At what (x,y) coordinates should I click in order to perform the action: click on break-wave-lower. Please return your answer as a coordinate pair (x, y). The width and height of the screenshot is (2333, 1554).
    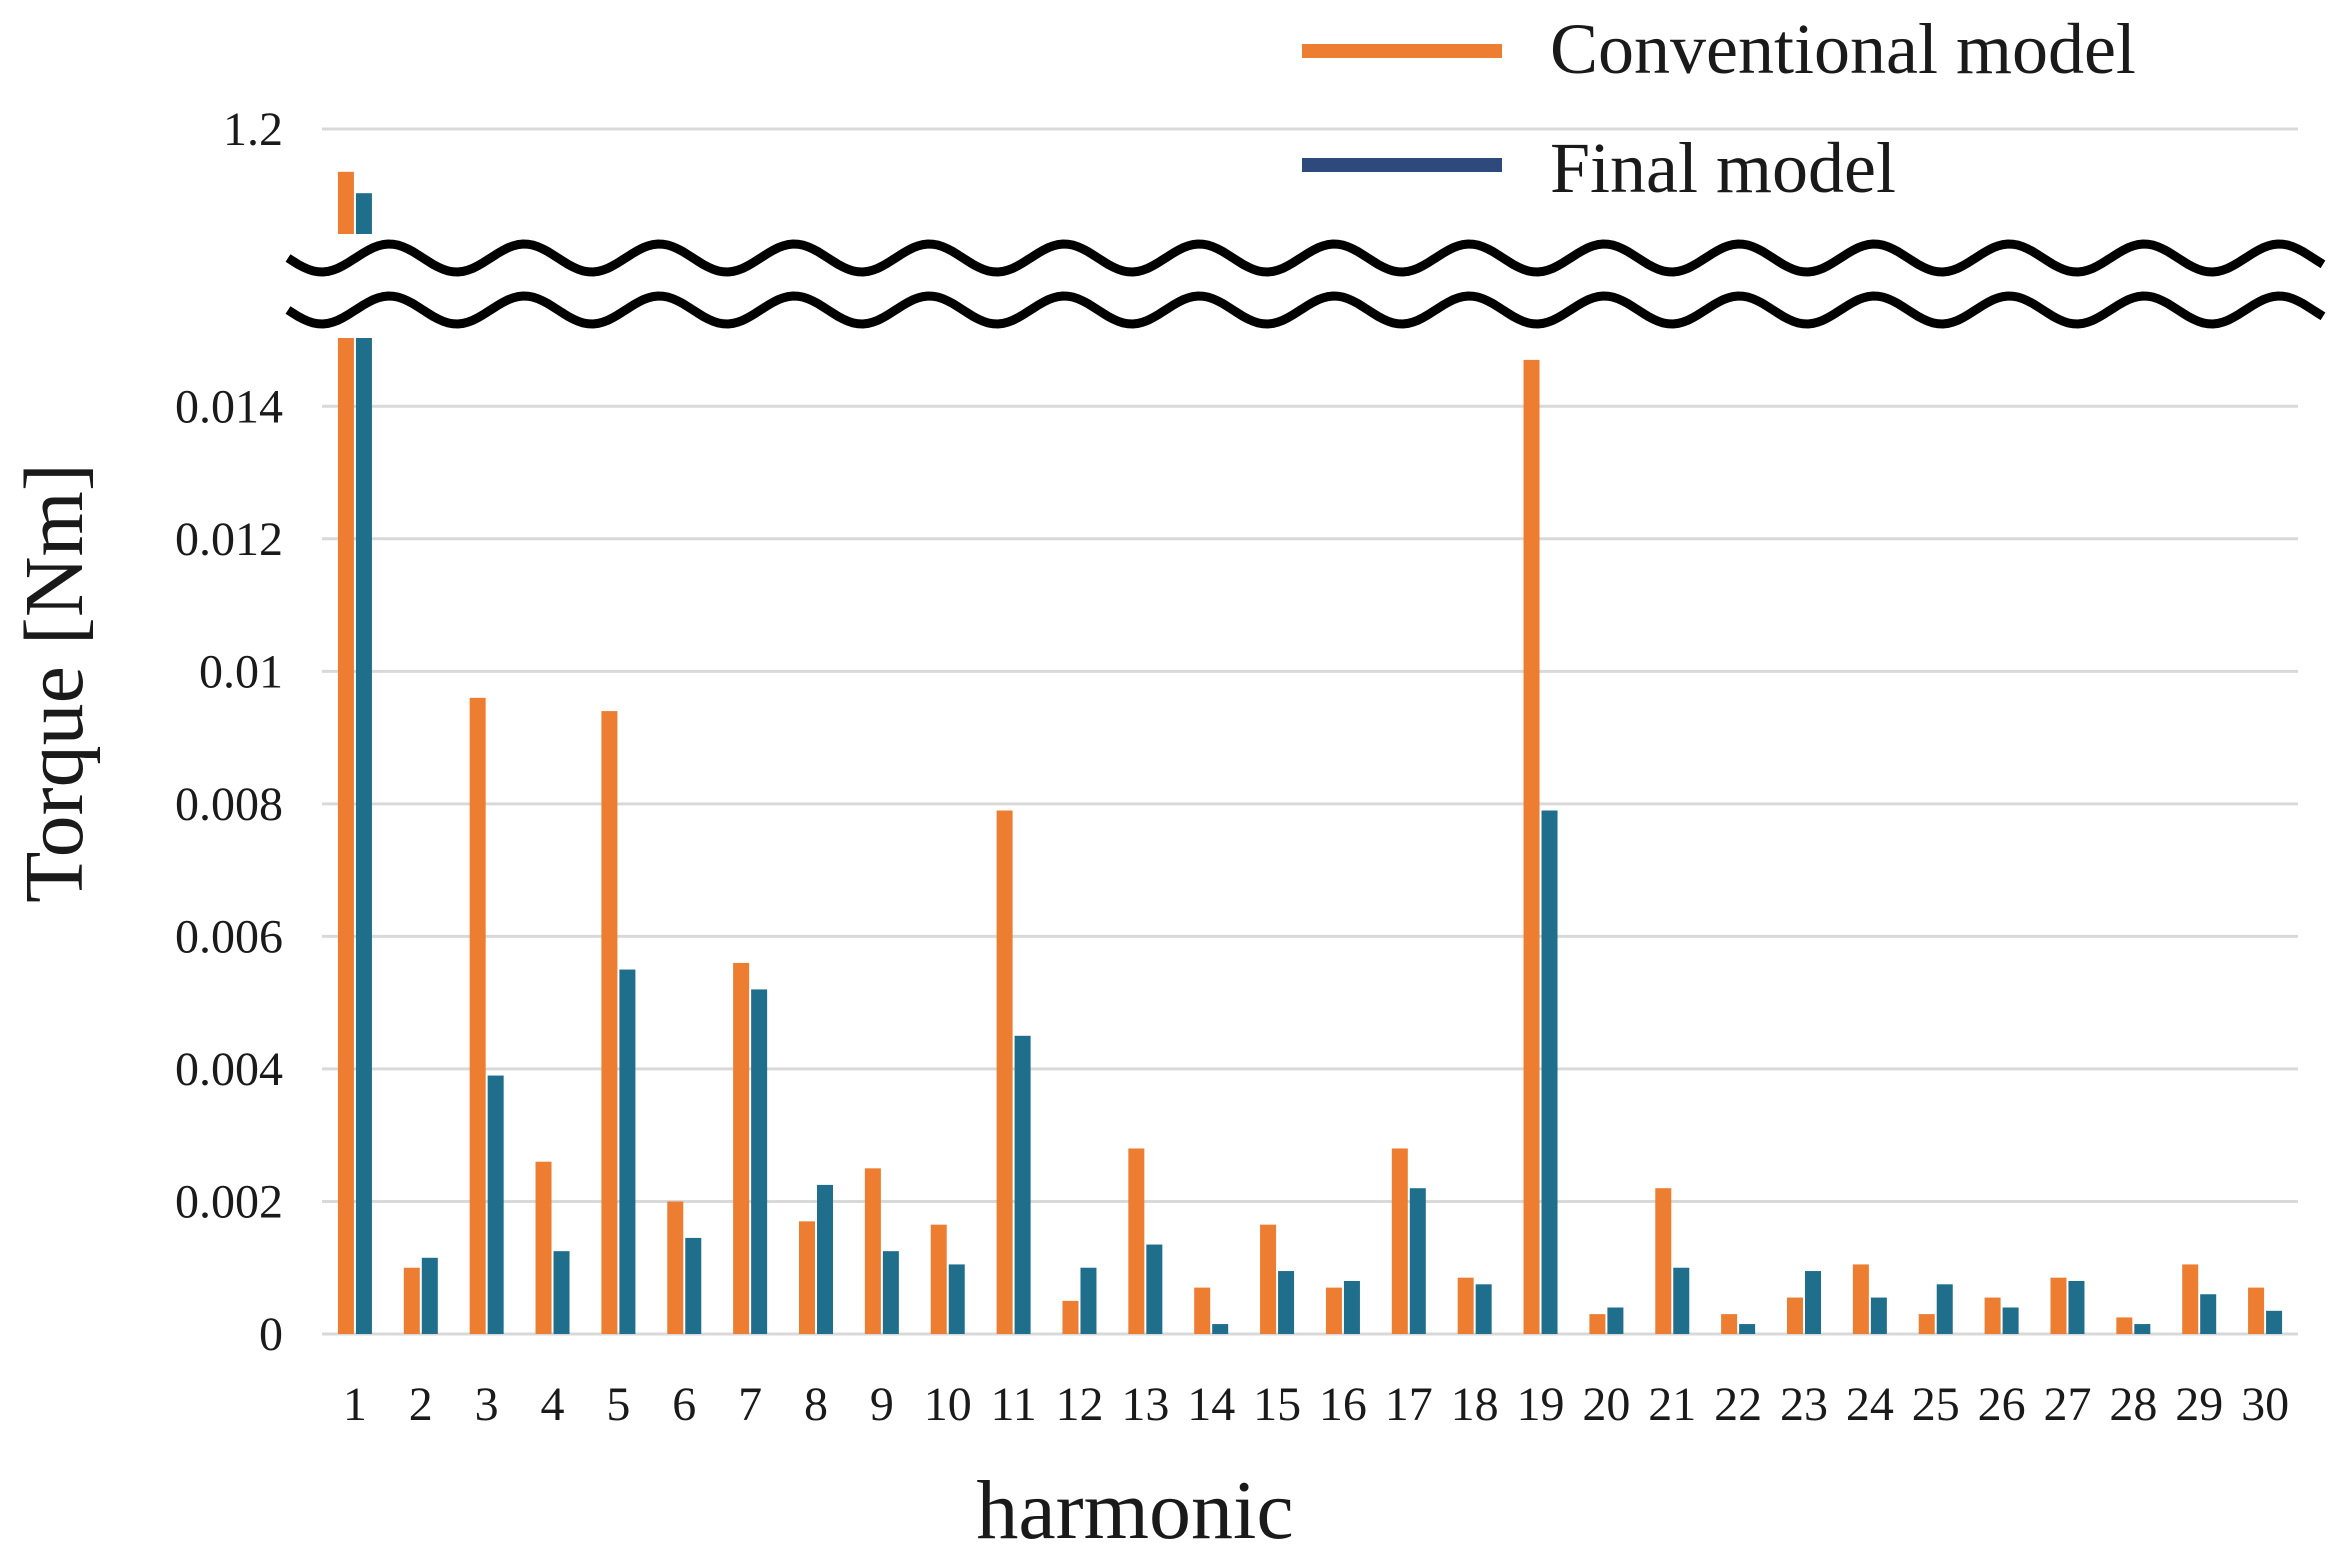
    Looking at the image, I should click on (1305, 310).